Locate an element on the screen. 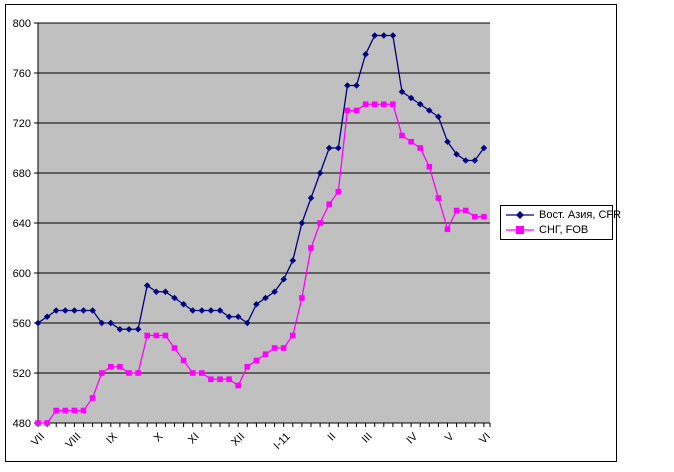 This screenshot has width=674, height=472. y-tick-label: 520 is located at coordinates (22, 374).